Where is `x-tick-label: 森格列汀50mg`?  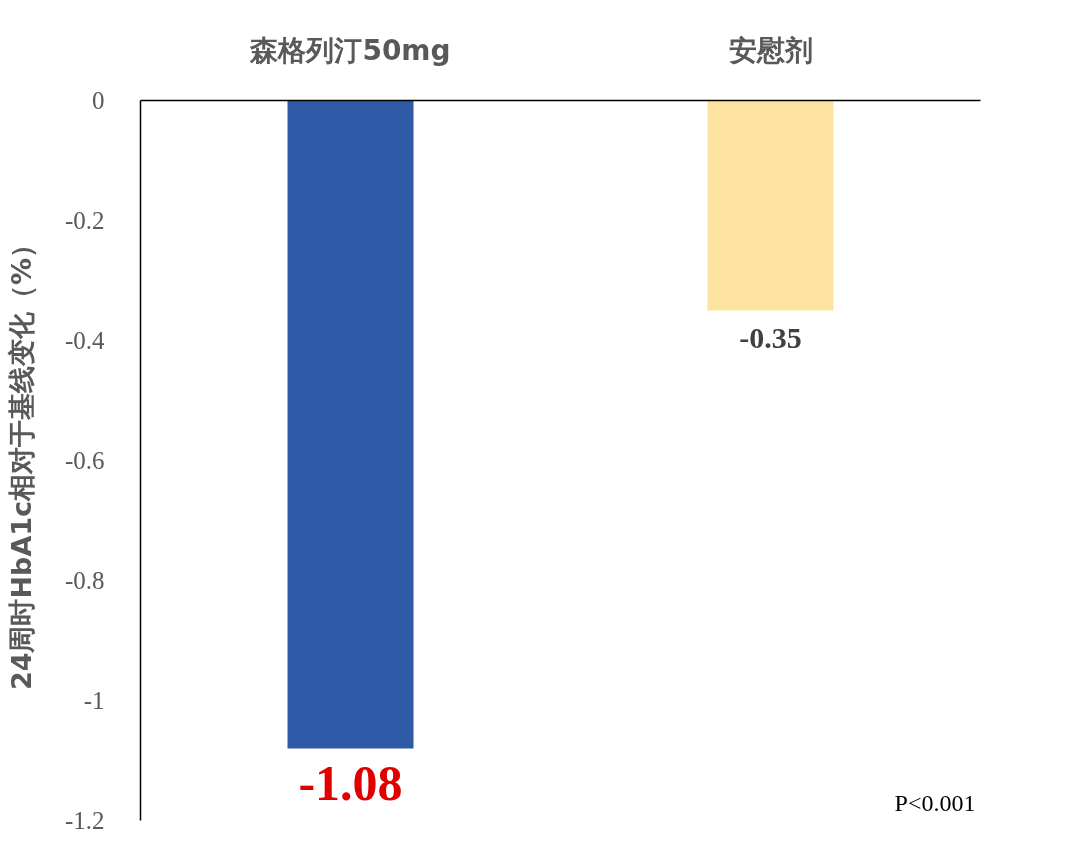 x-tick-label: 森格列汀50mg is located at coordinates (350, 50).